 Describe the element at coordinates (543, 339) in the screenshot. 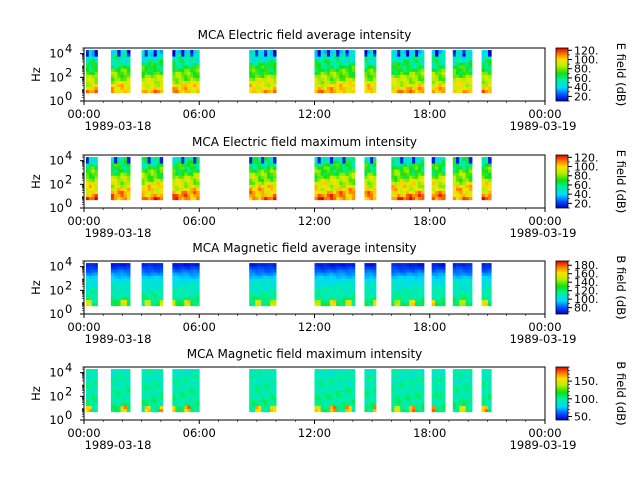

I see `x-date-label-end: 1989-03-19` at that location.